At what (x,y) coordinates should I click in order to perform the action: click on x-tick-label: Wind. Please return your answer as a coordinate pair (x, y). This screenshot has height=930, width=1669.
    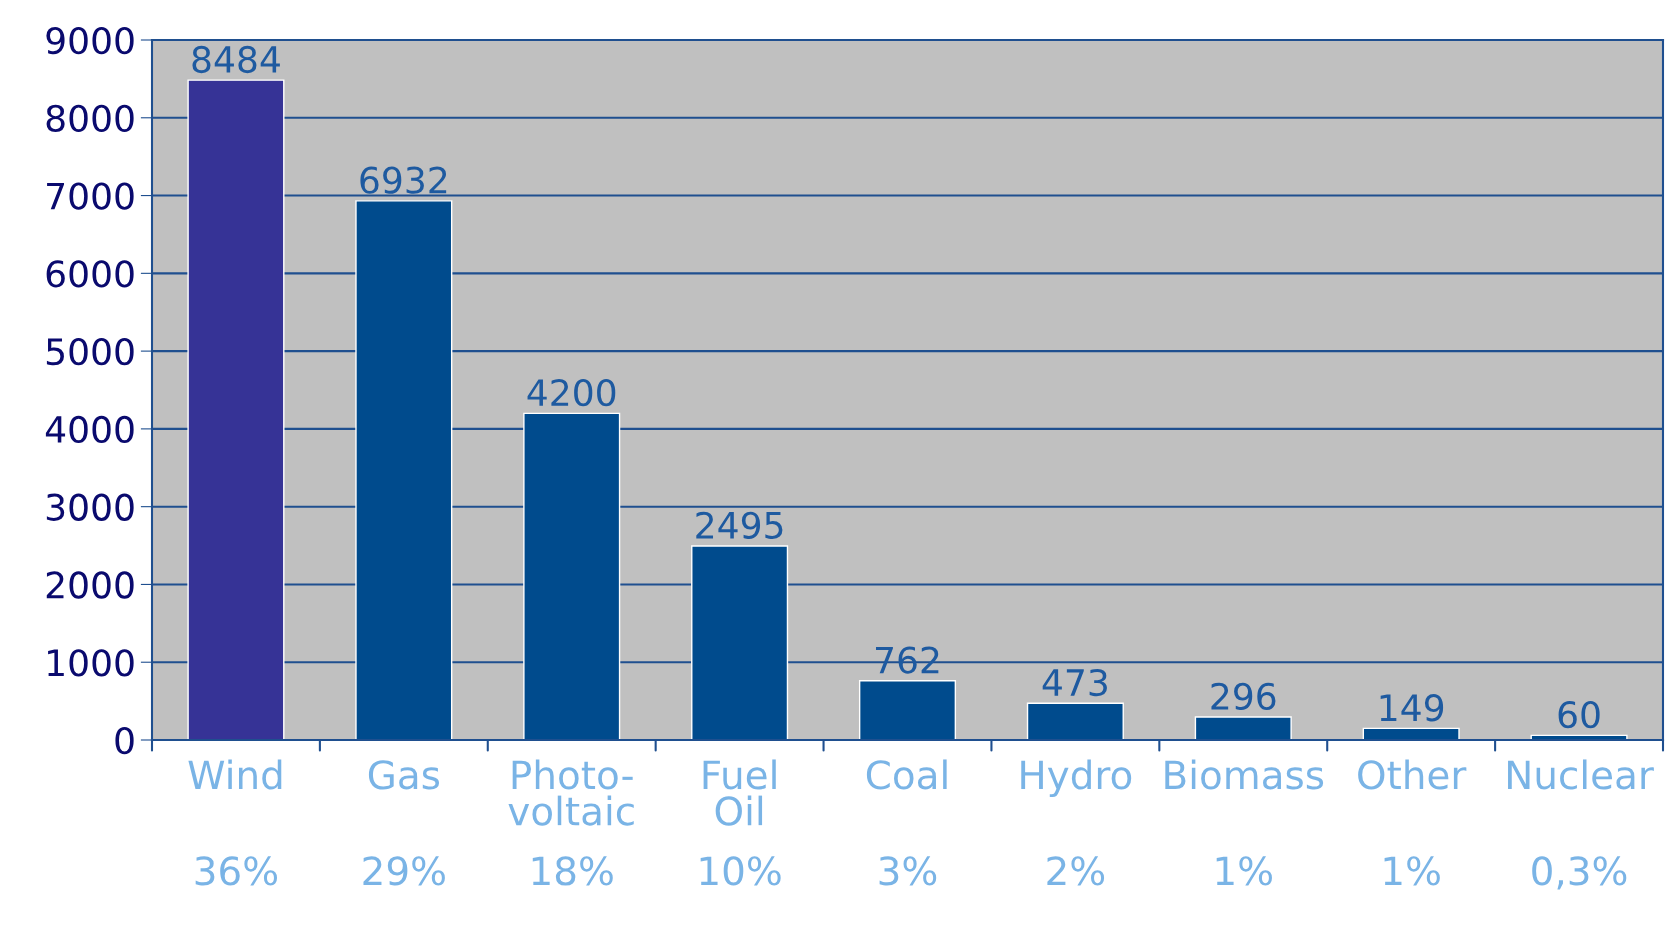
    Looking at the image, I should click on (235, 774).